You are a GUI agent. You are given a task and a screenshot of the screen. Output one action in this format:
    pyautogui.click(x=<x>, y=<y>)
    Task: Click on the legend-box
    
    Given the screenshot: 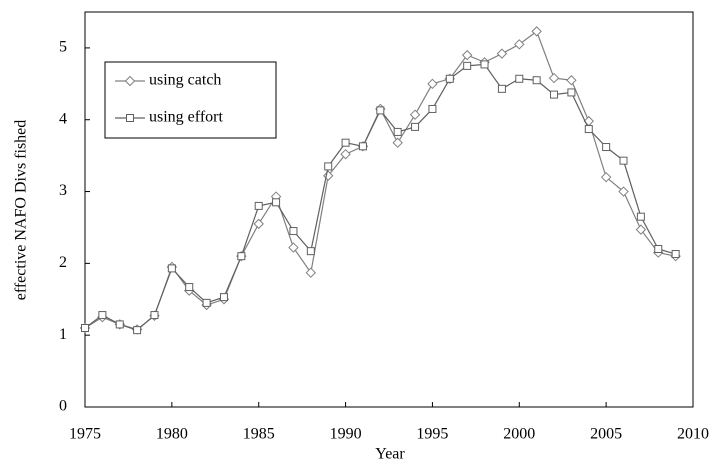 What is the action you would take?
    pyautogui.click(x=190, y=100)
    